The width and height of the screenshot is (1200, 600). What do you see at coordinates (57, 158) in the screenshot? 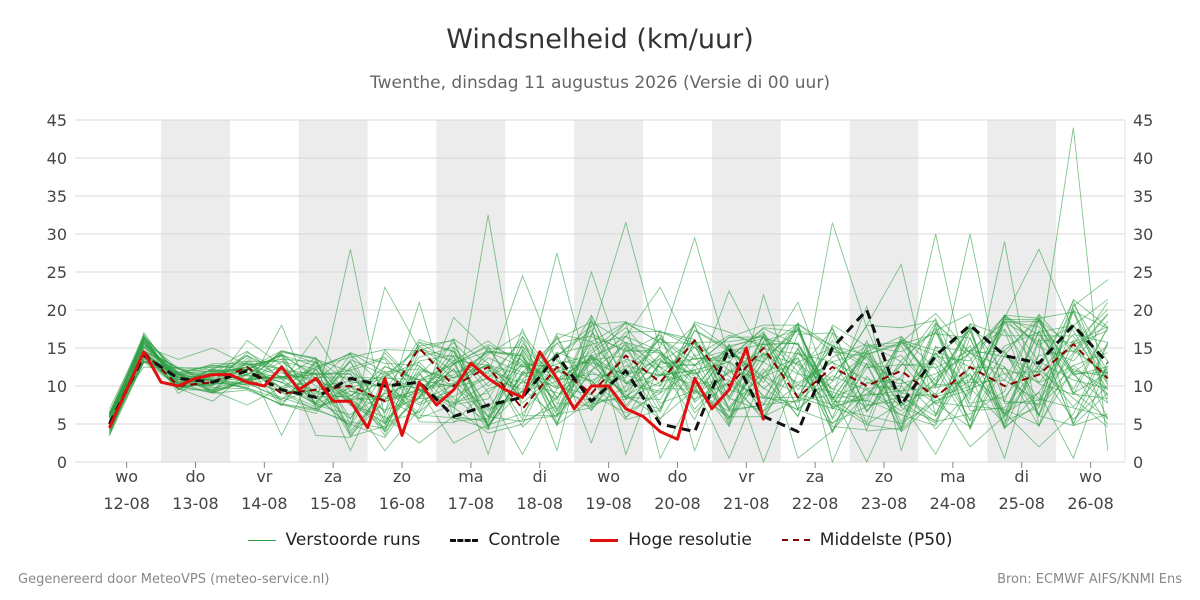
I see `y-tick-label-left: 40` at bounding box center [57, 158].